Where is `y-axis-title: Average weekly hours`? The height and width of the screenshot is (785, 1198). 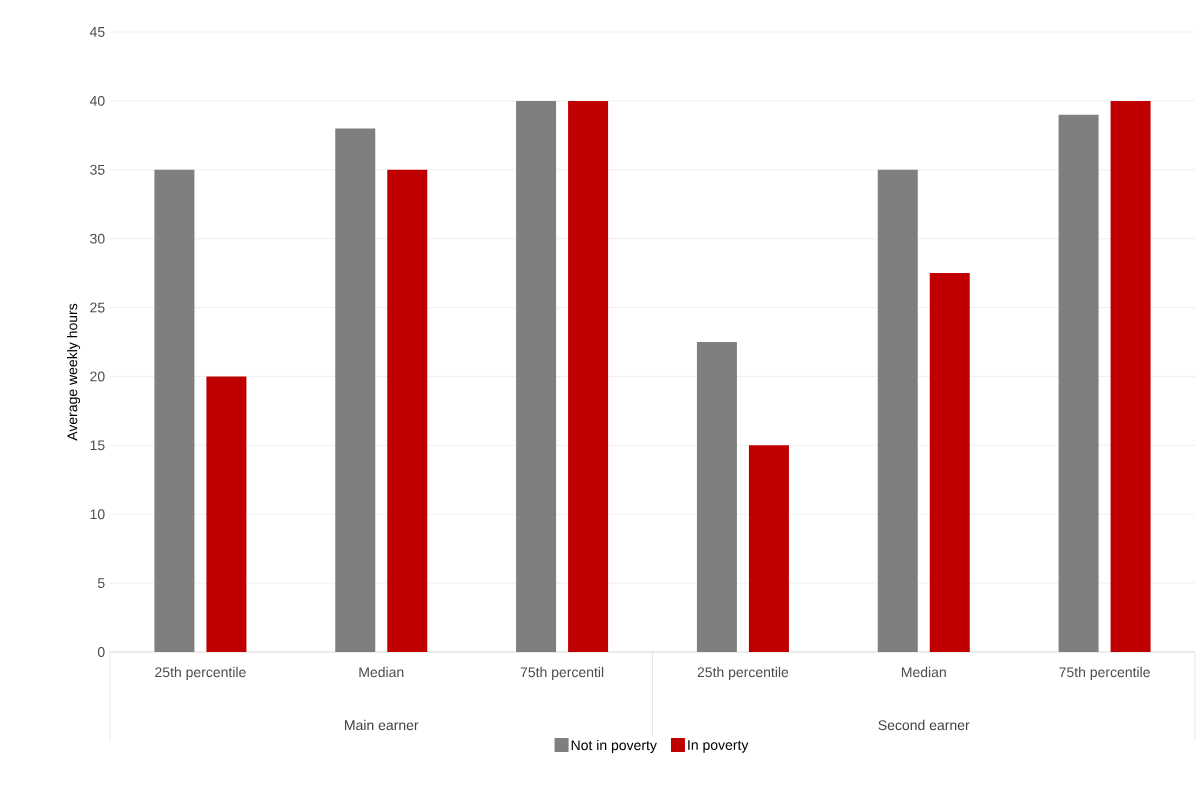
y-axis-title: Average weekly hours is located at coordinates (73, 372).